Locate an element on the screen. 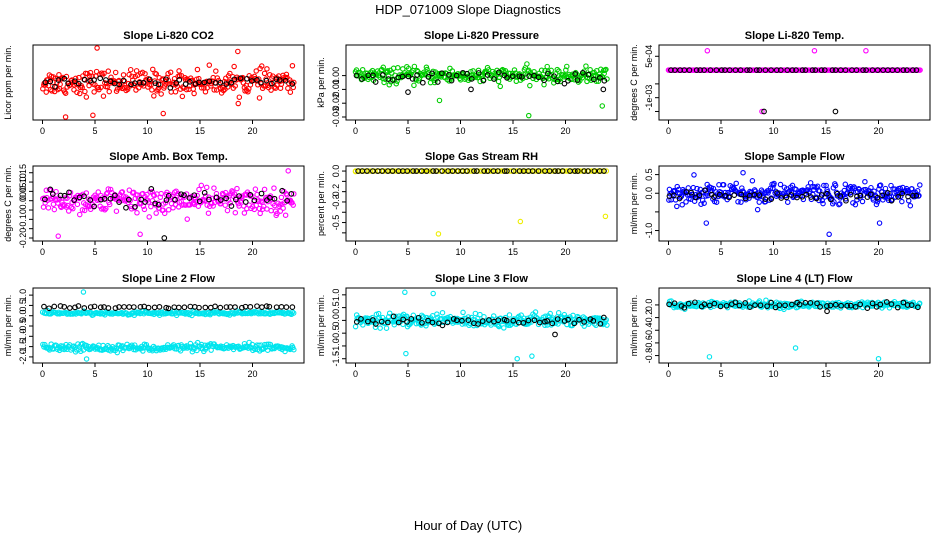  x-tick-label: 20 is located at coordinates (566, 131).